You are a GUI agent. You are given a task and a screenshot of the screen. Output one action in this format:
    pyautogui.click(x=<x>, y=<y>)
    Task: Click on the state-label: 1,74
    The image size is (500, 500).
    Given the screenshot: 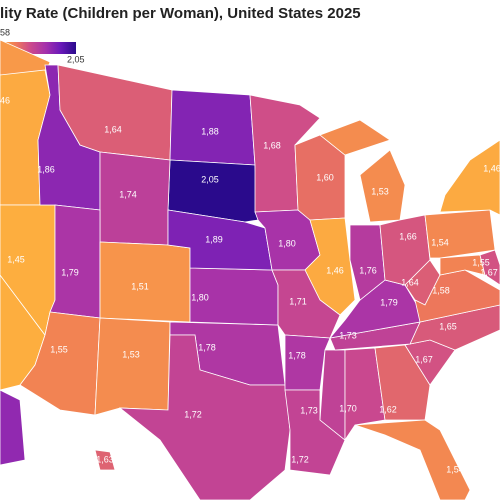 What is the action you would take?
    pyautogui.click(x=128, y=194)
    